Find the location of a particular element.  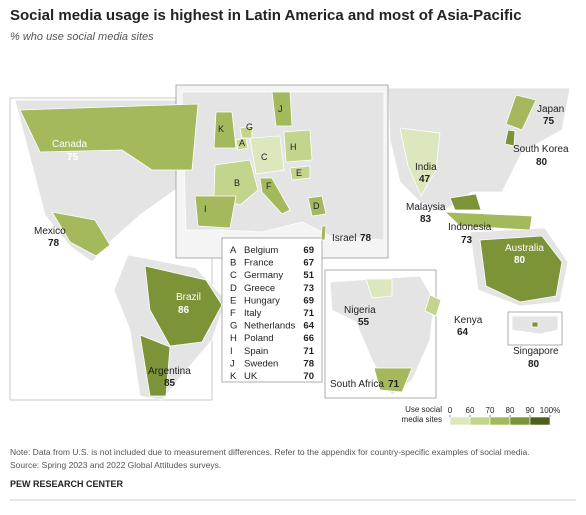

list-name: UK is located at coordinates (251, 376).